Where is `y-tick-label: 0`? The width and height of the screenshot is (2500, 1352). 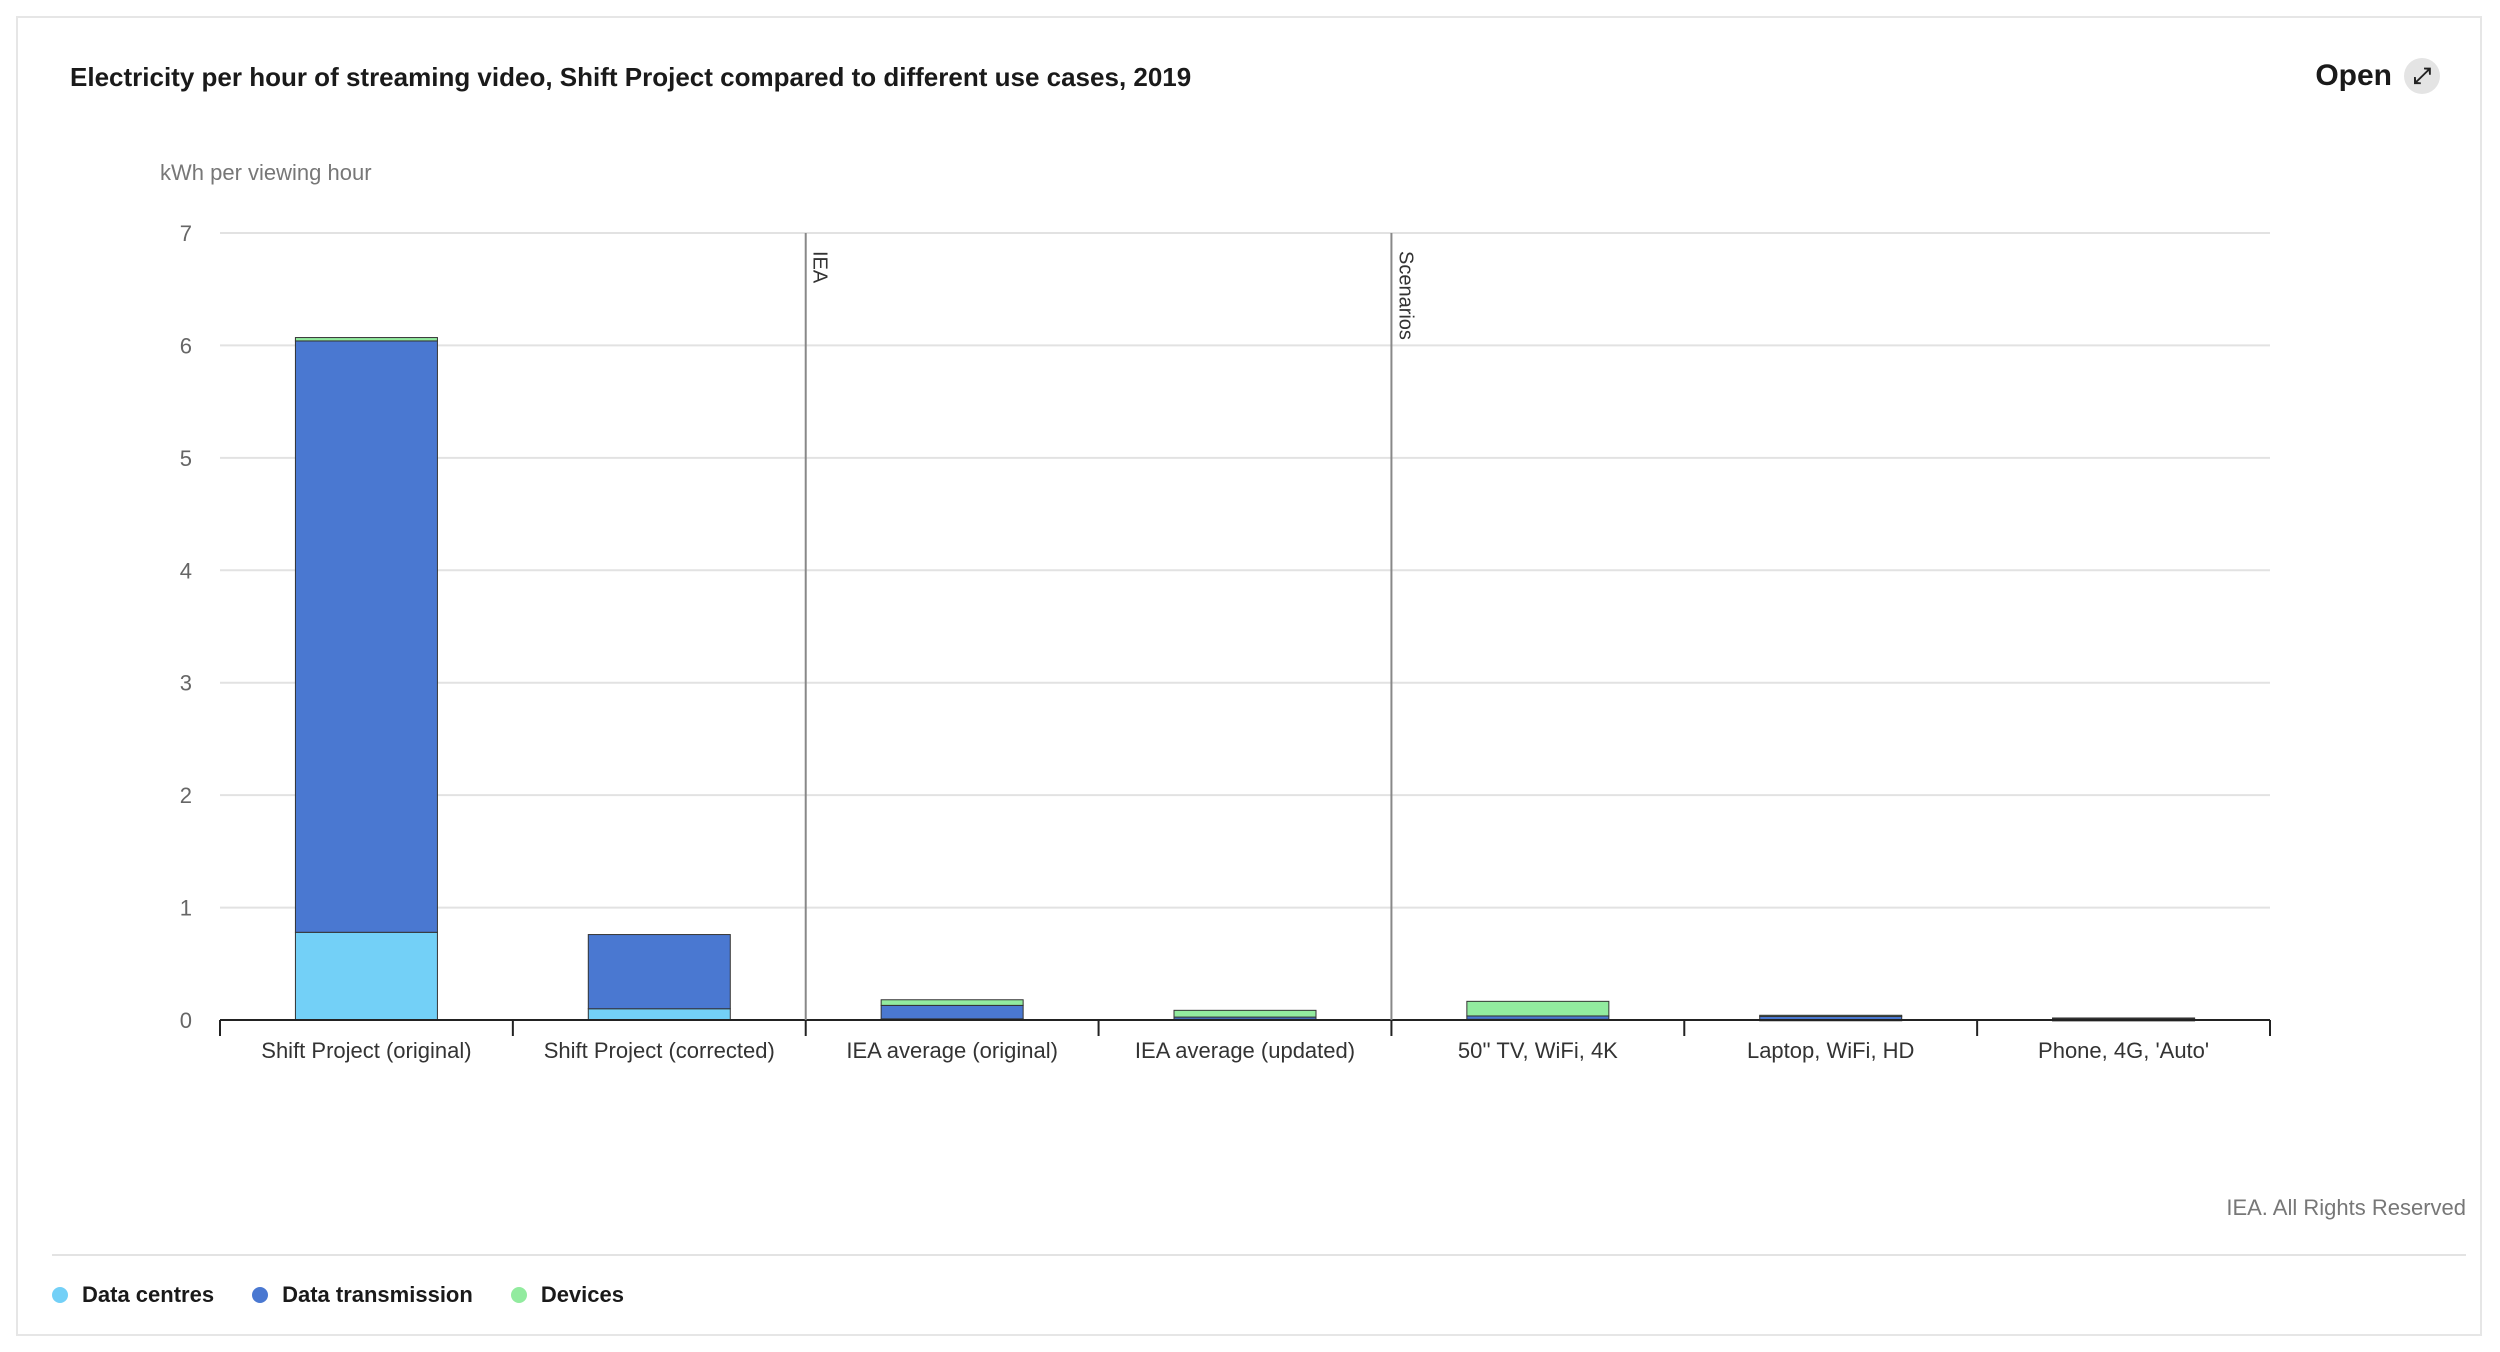 y-tick-label: 0 is located at coordinates (186, 1020).